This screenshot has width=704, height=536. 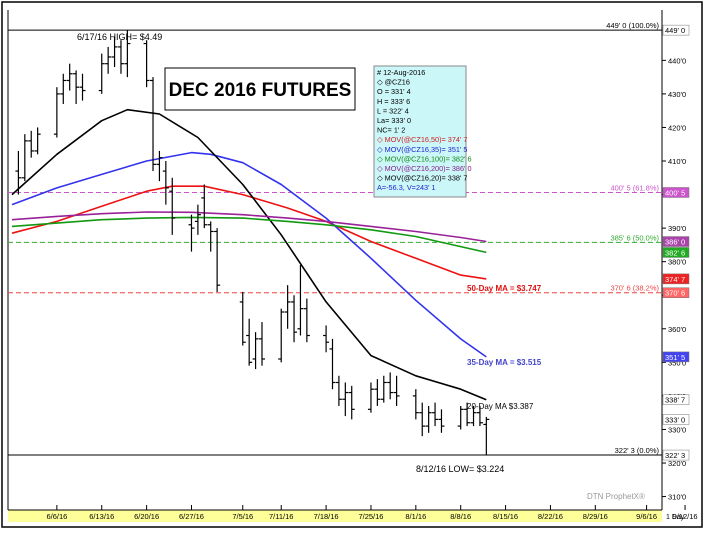 What do you see at coordinates (634, 187) in the screenshot?
I see `level-label-1: 400' 5 (61.8%)` at bounding box center [634, 187].